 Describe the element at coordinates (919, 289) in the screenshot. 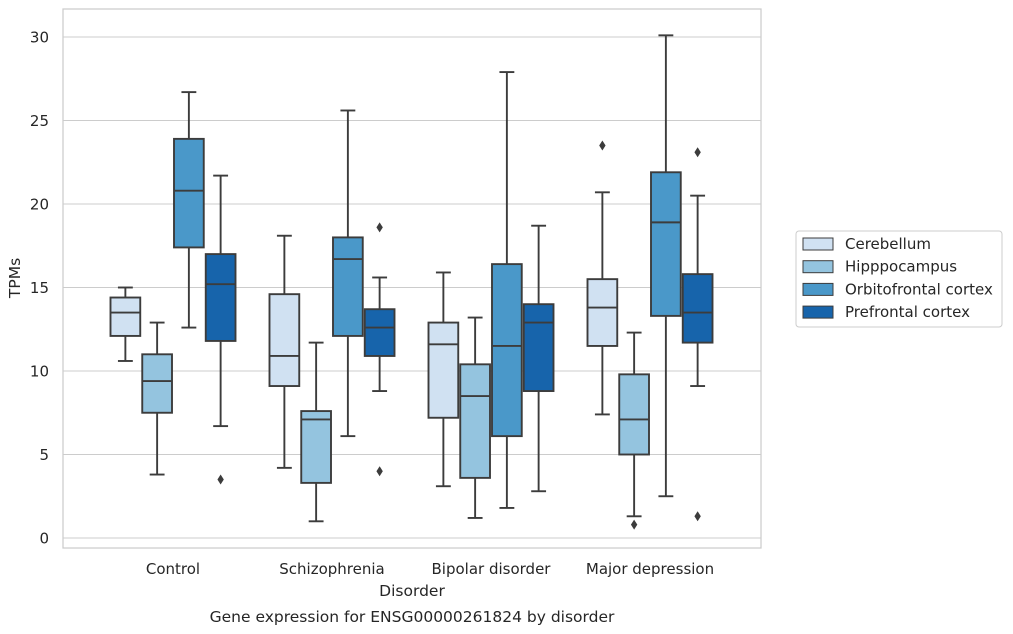

I see `legend-label: Orbitofrontal cortex` at that location.